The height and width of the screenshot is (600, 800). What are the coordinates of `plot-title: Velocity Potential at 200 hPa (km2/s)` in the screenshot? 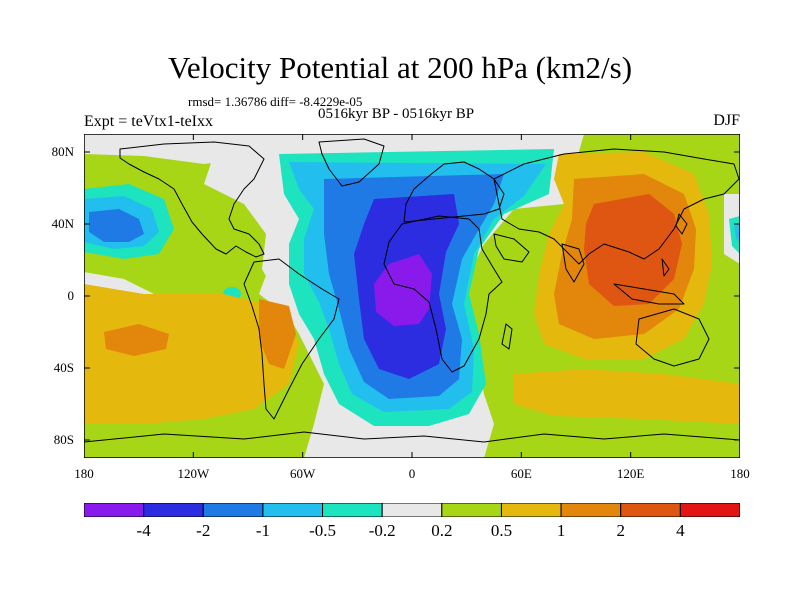 It's located at (400, 67).